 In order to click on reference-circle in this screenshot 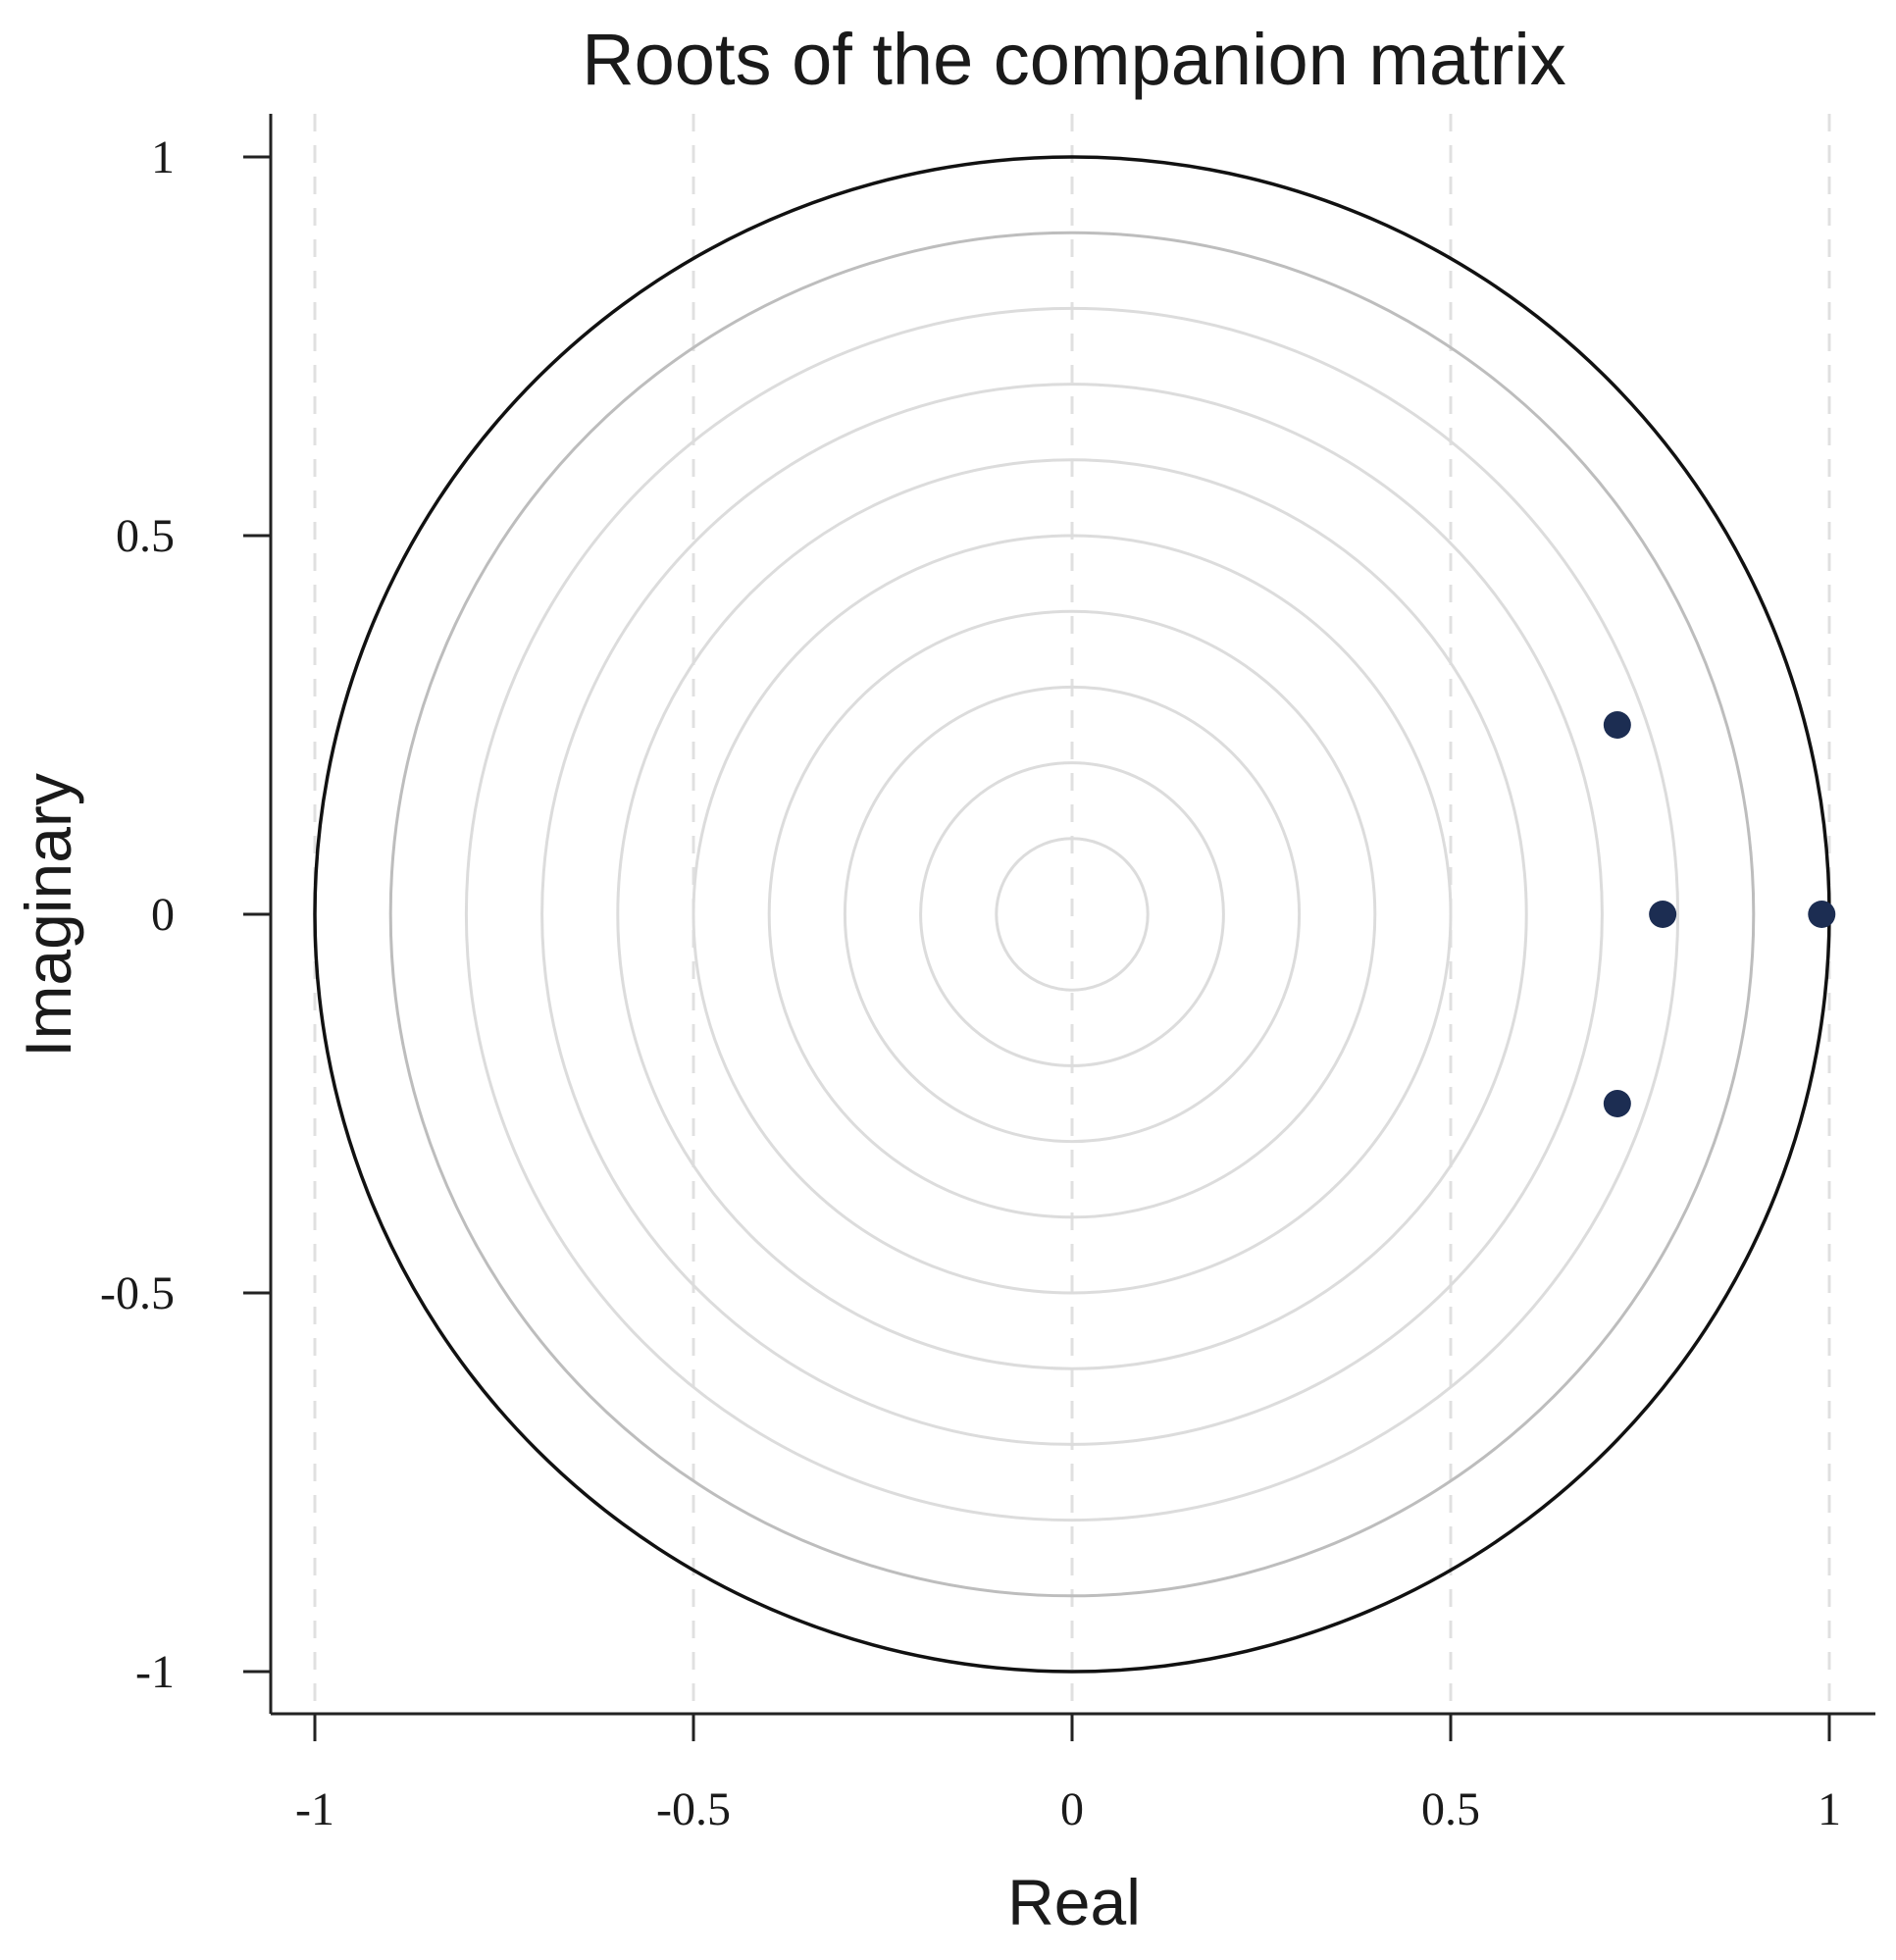, I will do `click(1072, 914)`.